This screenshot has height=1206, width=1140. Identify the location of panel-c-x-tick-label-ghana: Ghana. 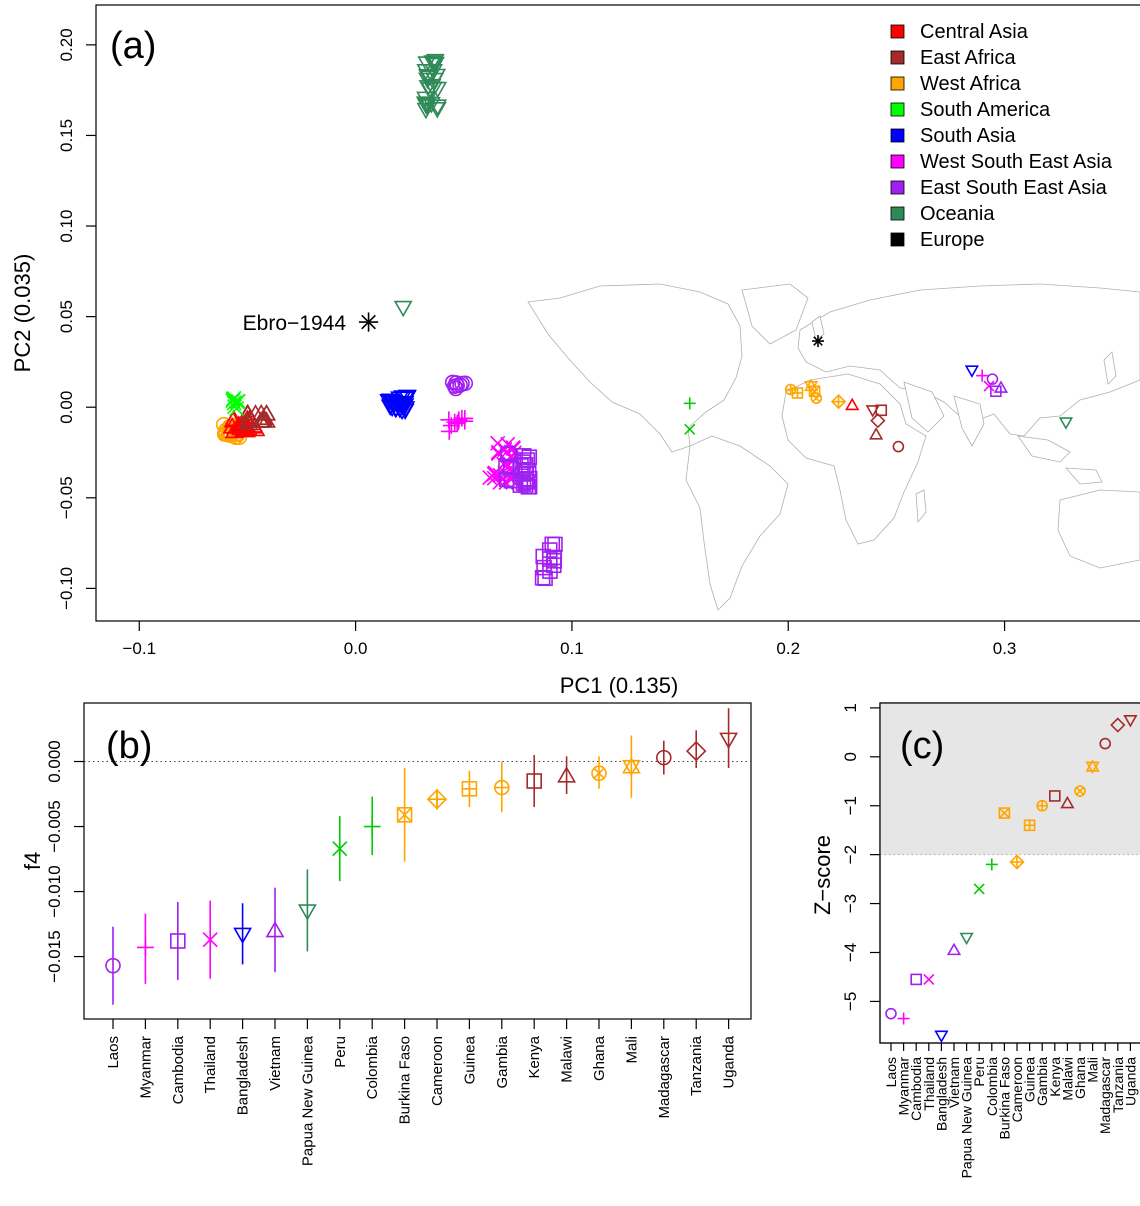
(1080, 1078).